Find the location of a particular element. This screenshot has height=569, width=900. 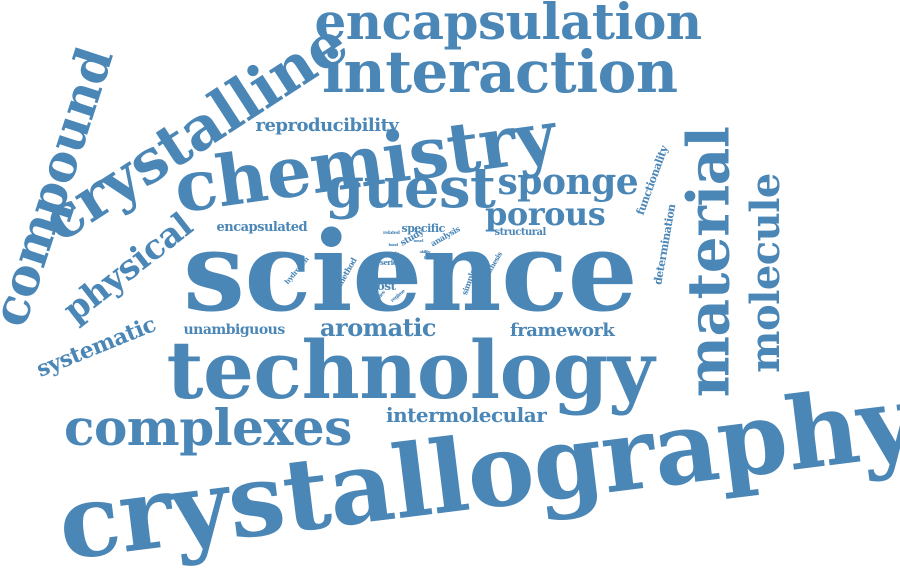

word-intermolecular: intermolecular is located at coordinates (466, 415).